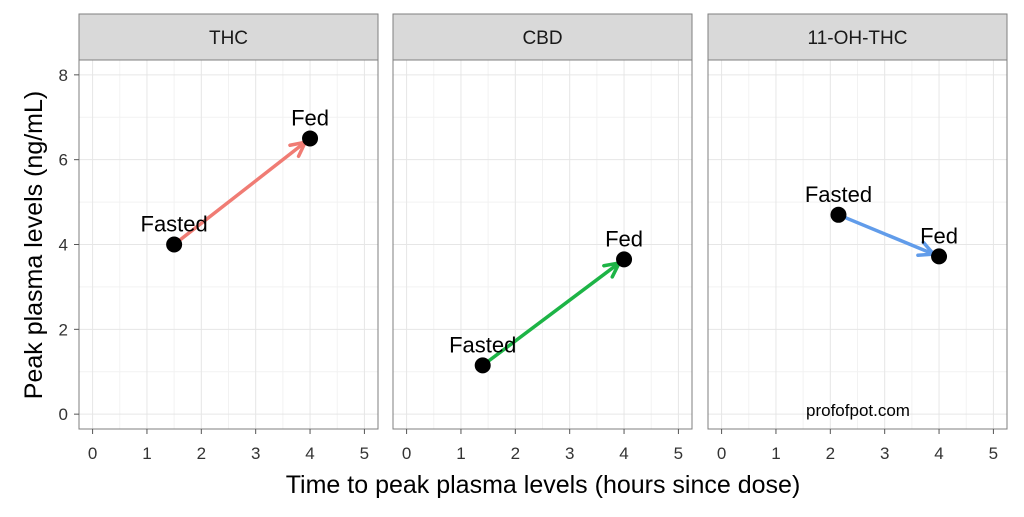  Describe the element at coordinates (63, 414) in the screenshot. I see `y-tick-label: 0` at that location.